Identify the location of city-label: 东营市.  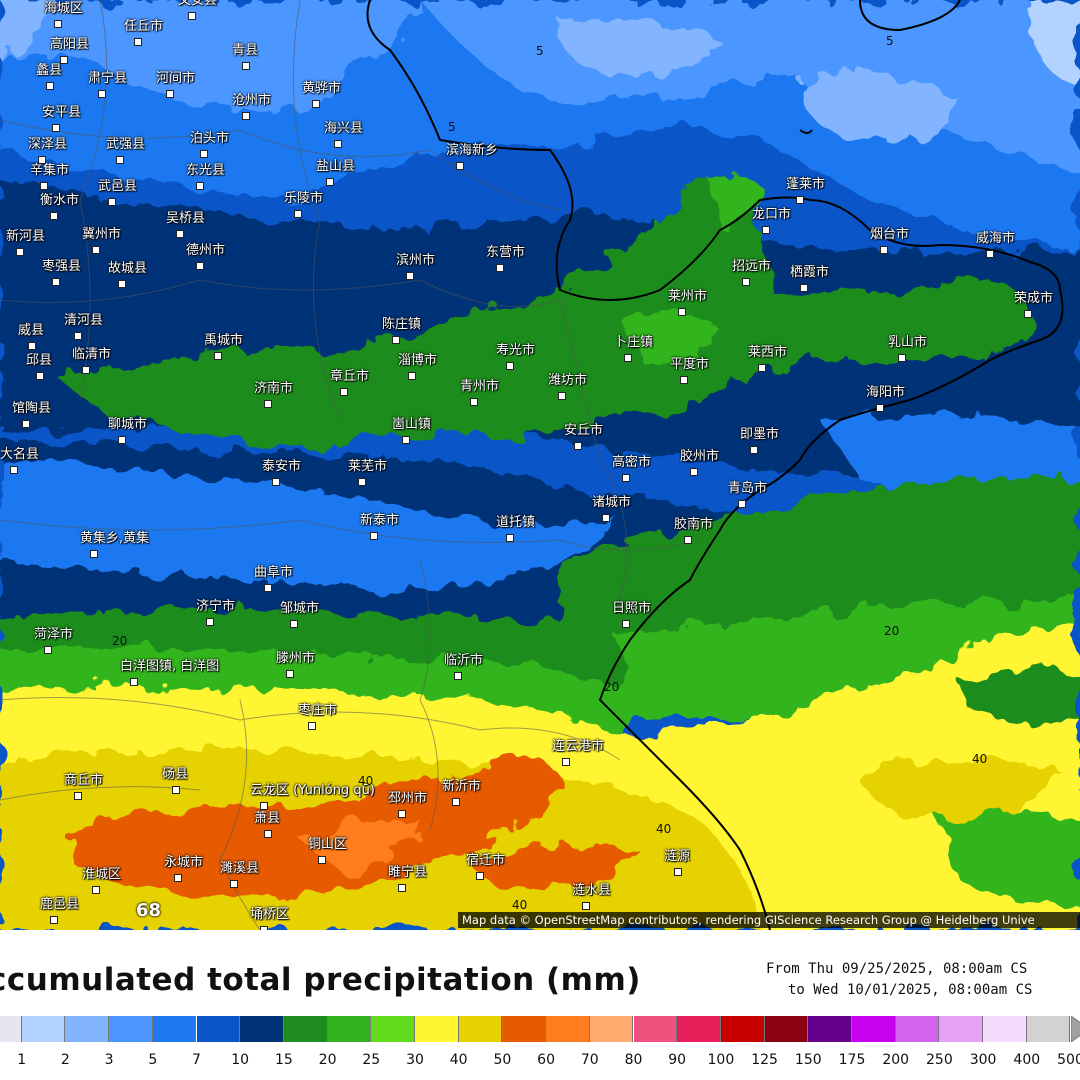
(506, 252).